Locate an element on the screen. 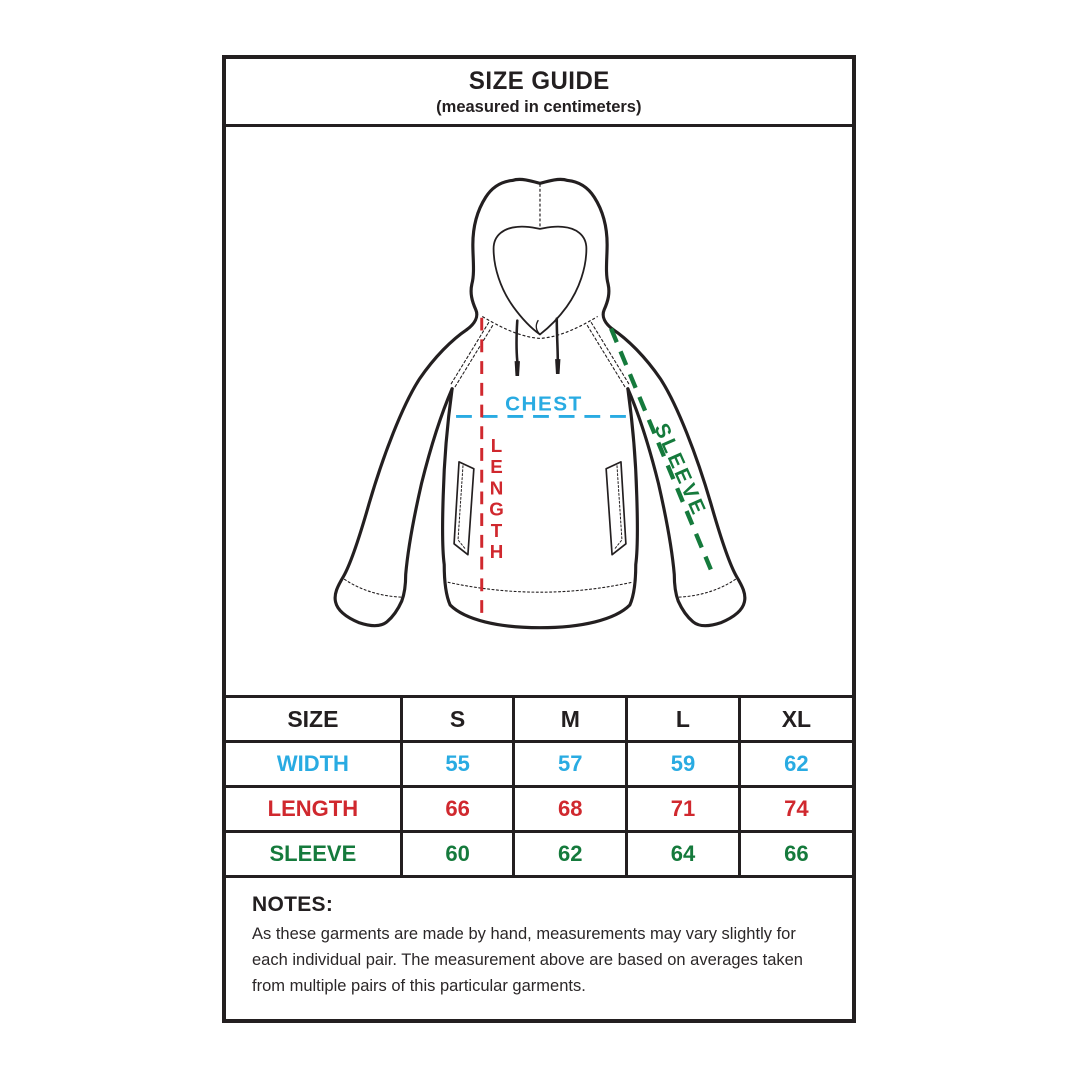 This screenshot has width=1081, height=1080. hem-stitching is located at coordinates (540, 587).